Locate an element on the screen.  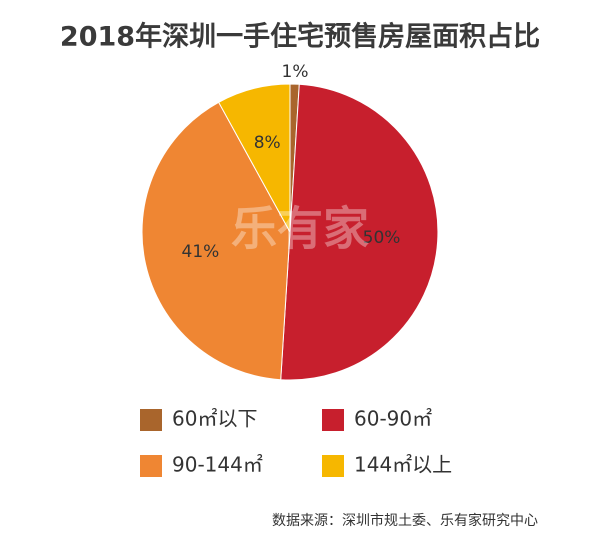
data-label: 50% is located at coordinates (382, 238).